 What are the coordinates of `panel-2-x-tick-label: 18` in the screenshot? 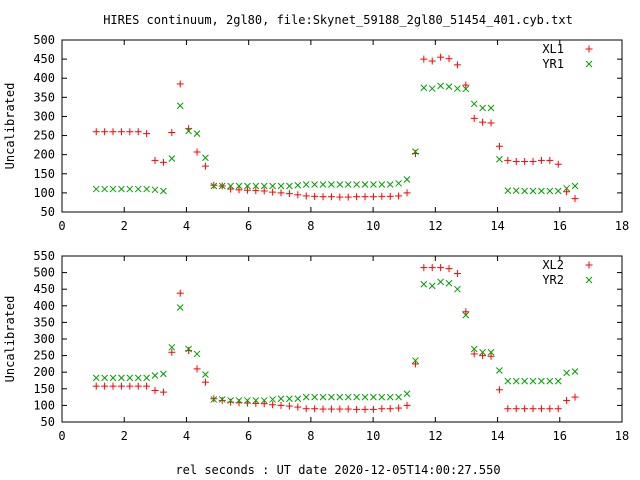 It's located at (622, 436).